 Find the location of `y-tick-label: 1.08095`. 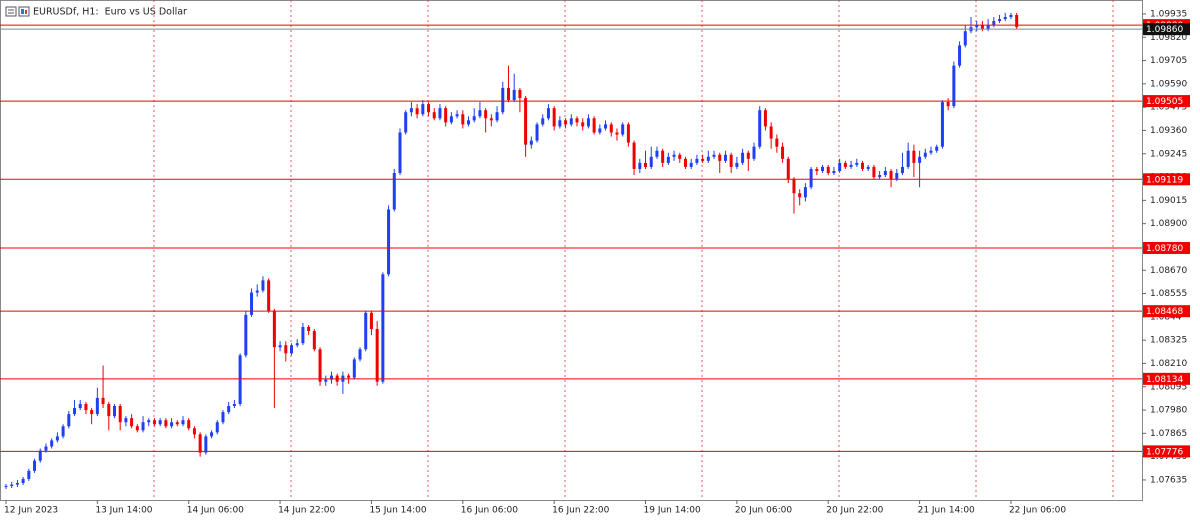

y-tick-label: 1.08095 is located at coordinates (1168, 387).